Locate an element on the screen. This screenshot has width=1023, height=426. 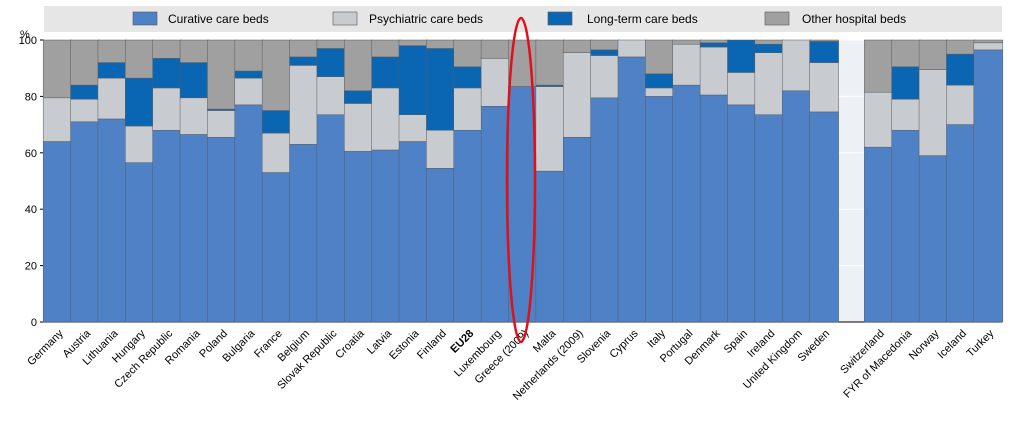
bar-segment-psychiatric-bulgaria is located at coordinates (249, 91).